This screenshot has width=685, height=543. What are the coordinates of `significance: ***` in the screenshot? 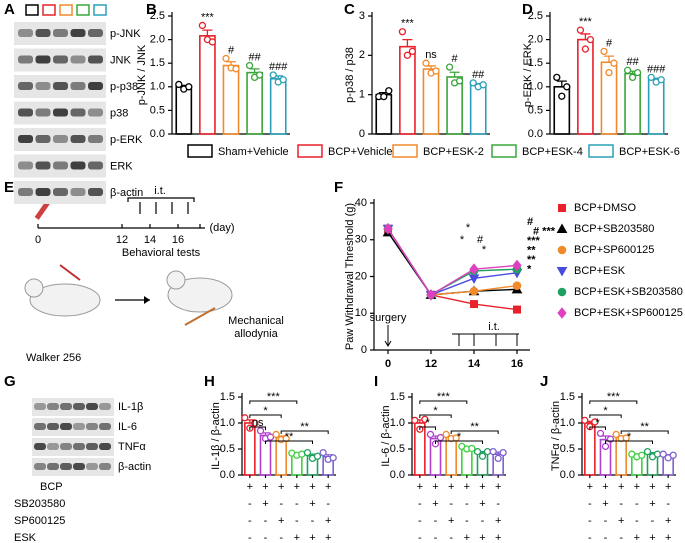 It's located at (208, 17).